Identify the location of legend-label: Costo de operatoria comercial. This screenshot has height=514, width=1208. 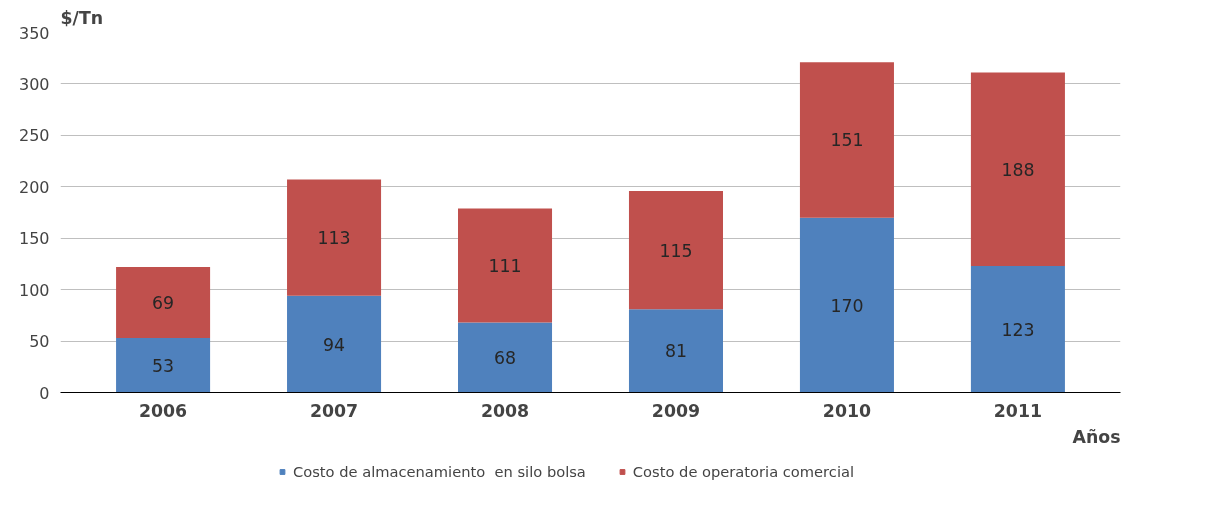
(743, 471).